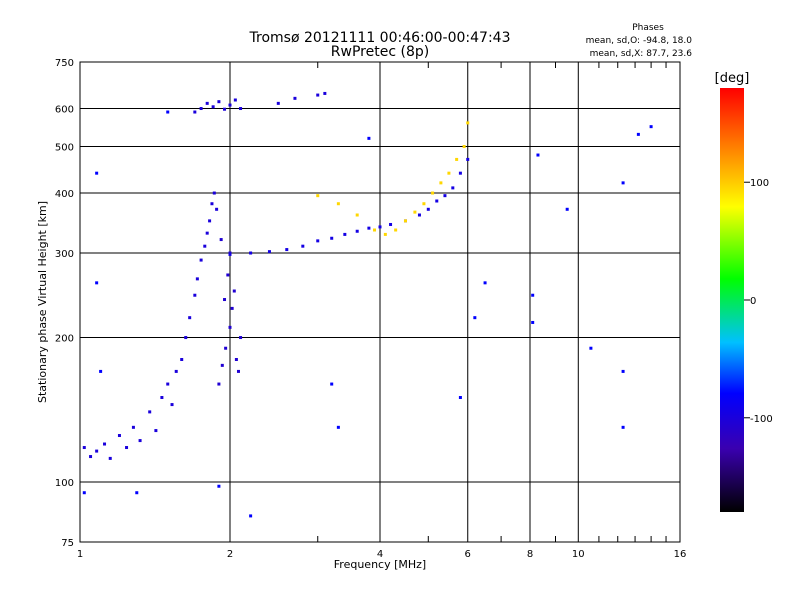 This screenshot has width=800, height=600. I want to click on y-tick-label: 75, so click(67, 543).